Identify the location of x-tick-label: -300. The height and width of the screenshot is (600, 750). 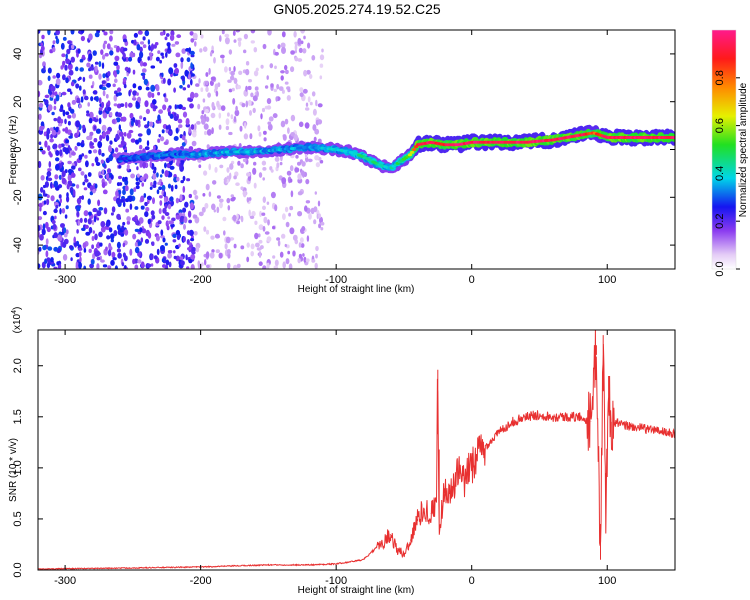
(65, 280).